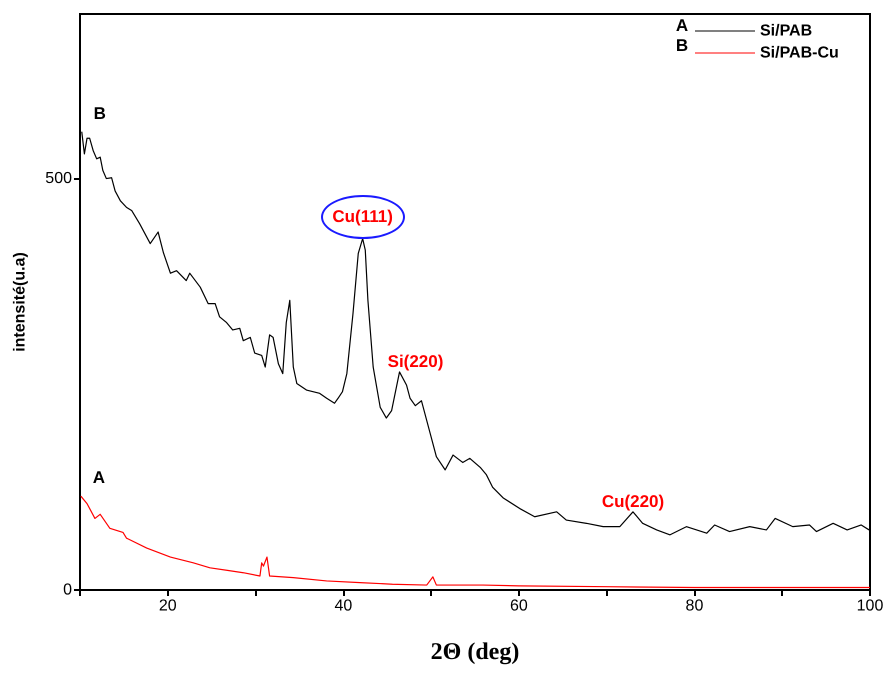  Describe the element at coordinates (343, 606) in the screenshot. I see `x-tick-label: 40` at that location.